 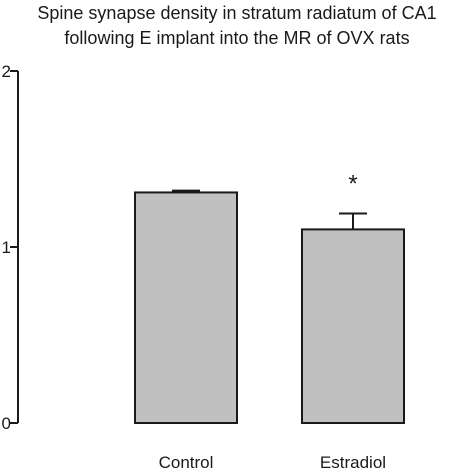 What do you see at coordinates (186, 462) in the screenshot?
I see `x-tick-label: Control` at bounding box center [186, 462].